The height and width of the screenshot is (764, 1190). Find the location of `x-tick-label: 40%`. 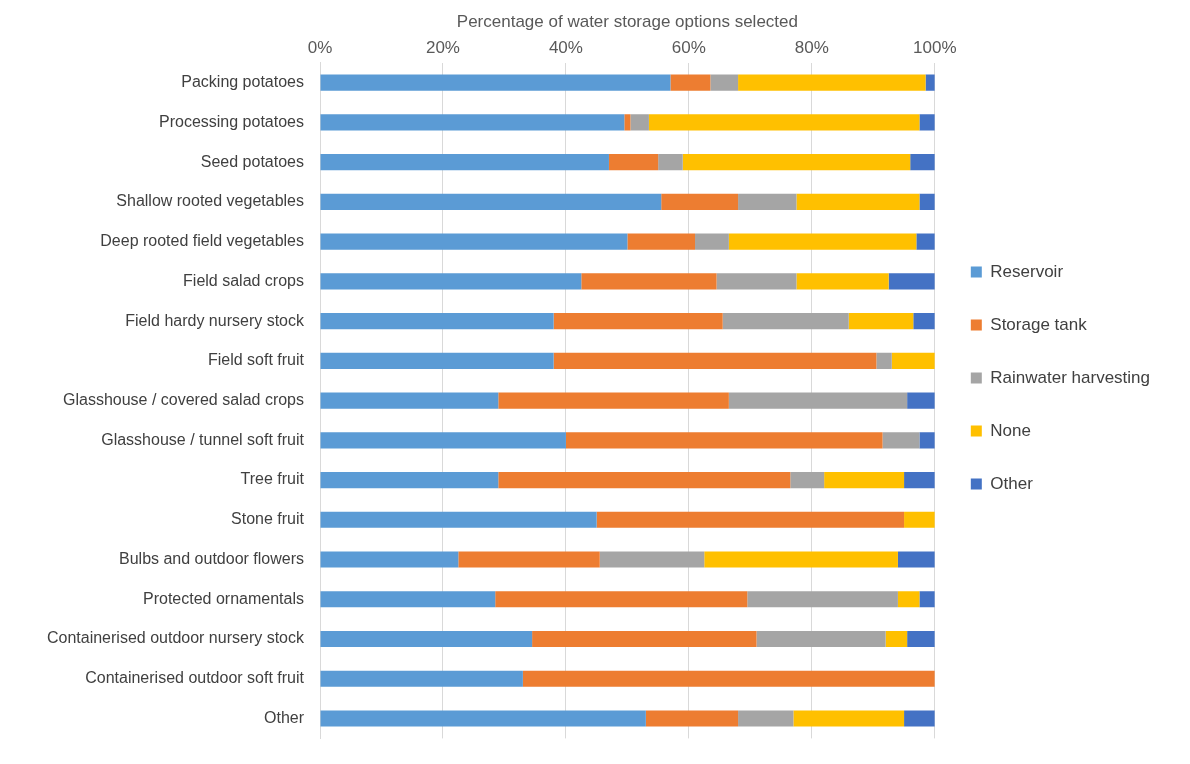

x-tick-label: 40% is located at coordinates (565, 48).